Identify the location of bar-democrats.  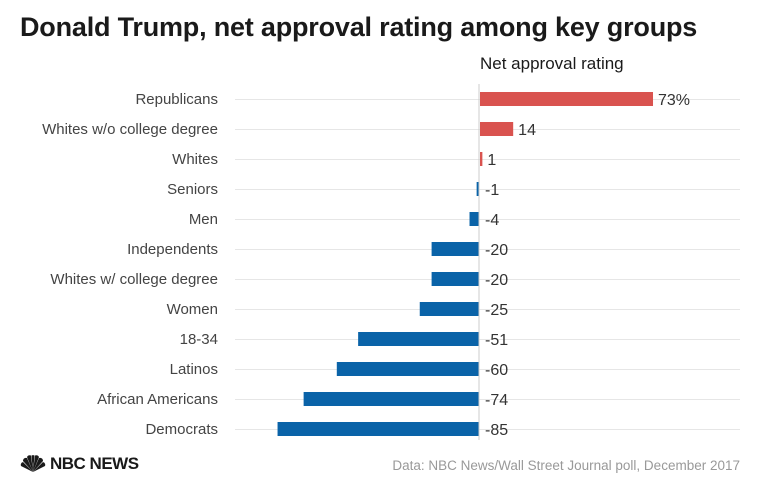
(378, 429).